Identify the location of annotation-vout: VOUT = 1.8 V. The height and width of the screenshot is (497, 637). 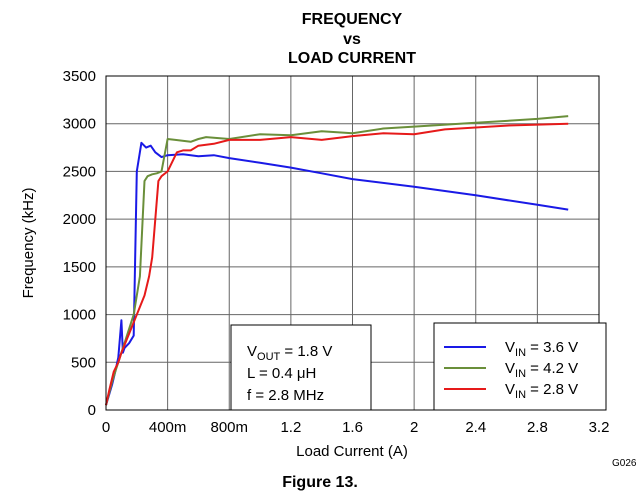
(289, 353).